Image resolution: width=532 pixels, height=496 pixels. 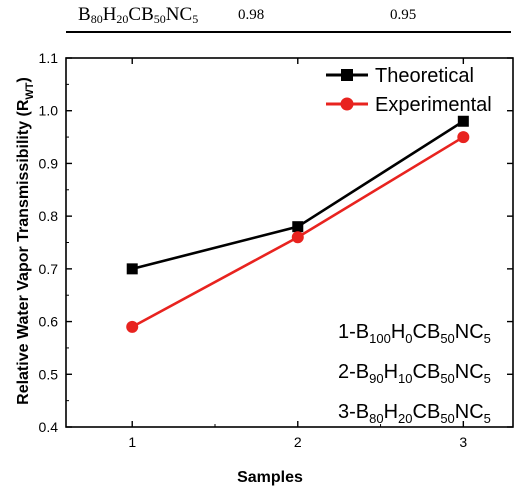 What do you see at coordinates (49, 322) in the screenshot?
I see `y-tick-label: 0.6` at bounding box center [49, 322].